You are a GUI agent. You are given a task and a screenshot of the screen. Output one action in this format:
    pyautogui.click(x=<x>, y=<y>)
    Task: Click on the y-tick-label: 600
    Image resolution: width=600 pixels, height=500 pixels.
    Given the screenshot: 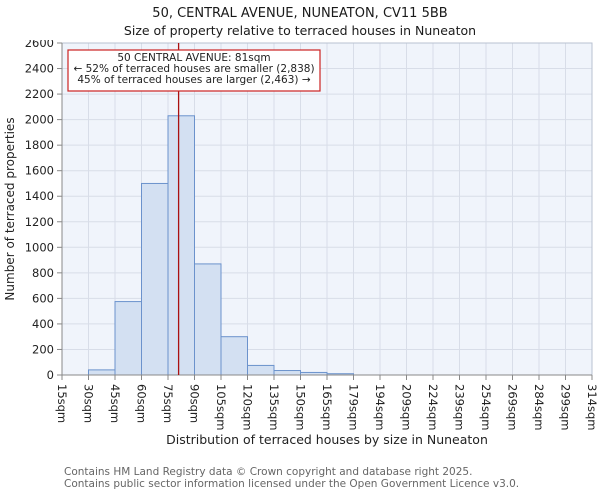 What is the action you would take?
    pyautogui.click(x=43, y=298)
    